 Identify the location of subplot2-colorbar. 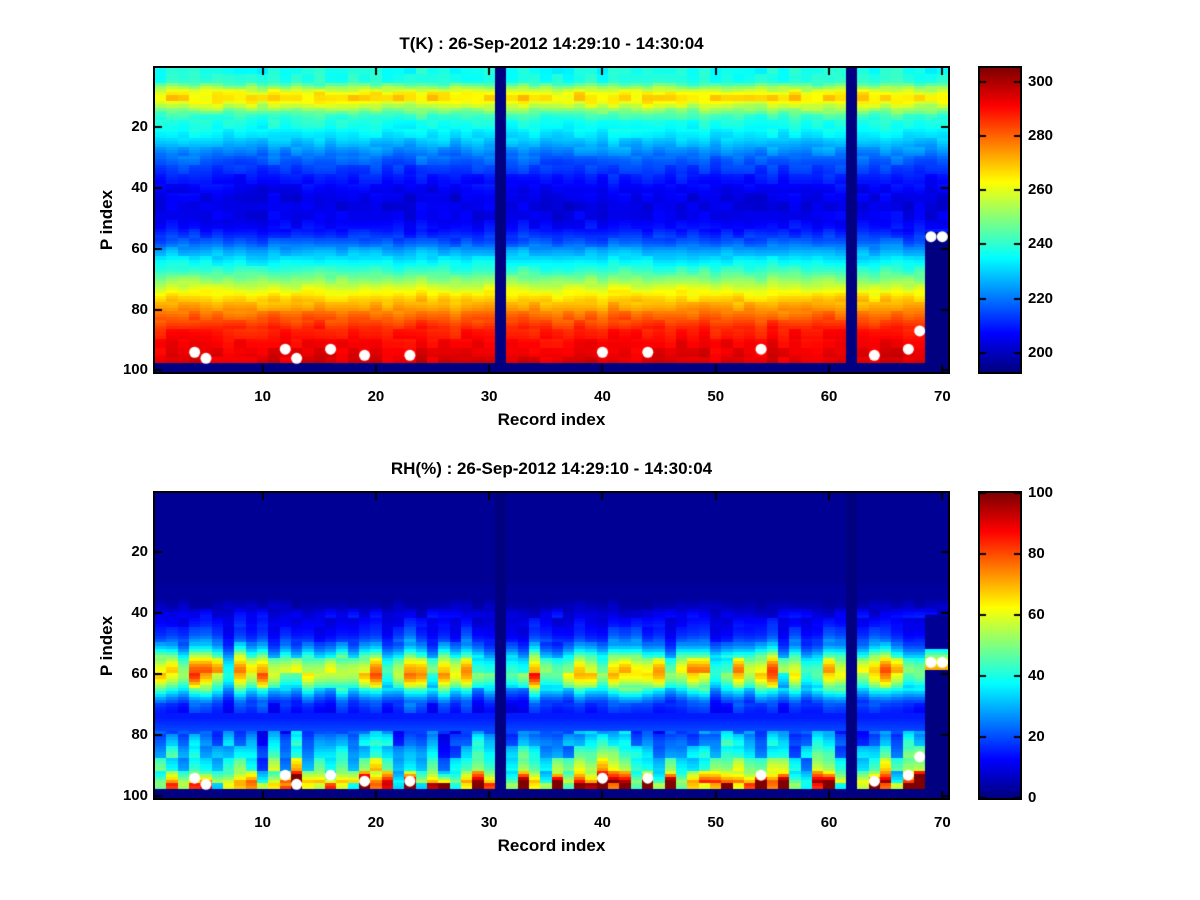
(1000, 645).